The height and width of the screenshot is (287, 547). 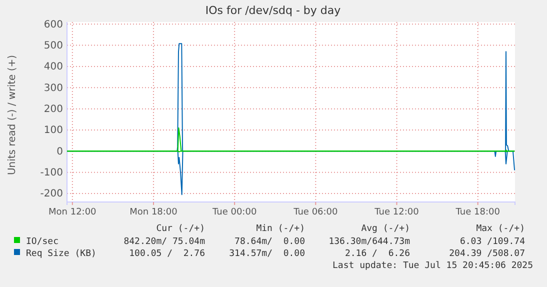 I want to click on text: 6.03 /109.74, so click(x=492, y=242).